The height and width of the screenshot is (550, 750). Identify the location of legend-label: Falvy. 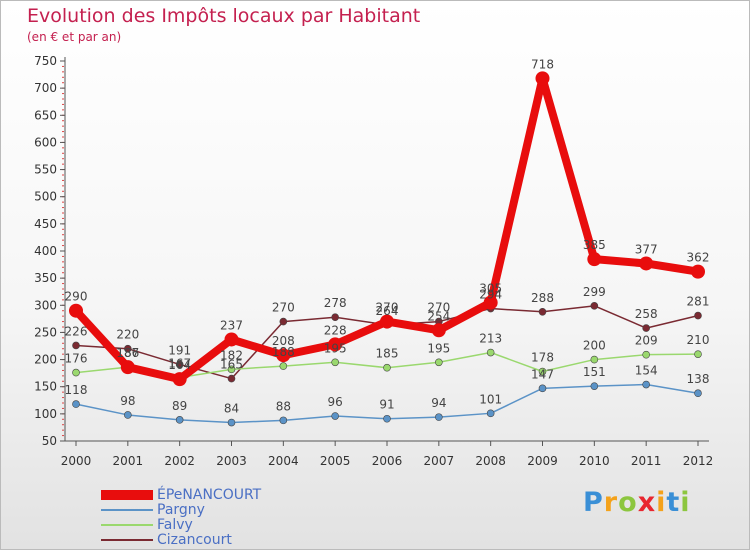
(175, 525).